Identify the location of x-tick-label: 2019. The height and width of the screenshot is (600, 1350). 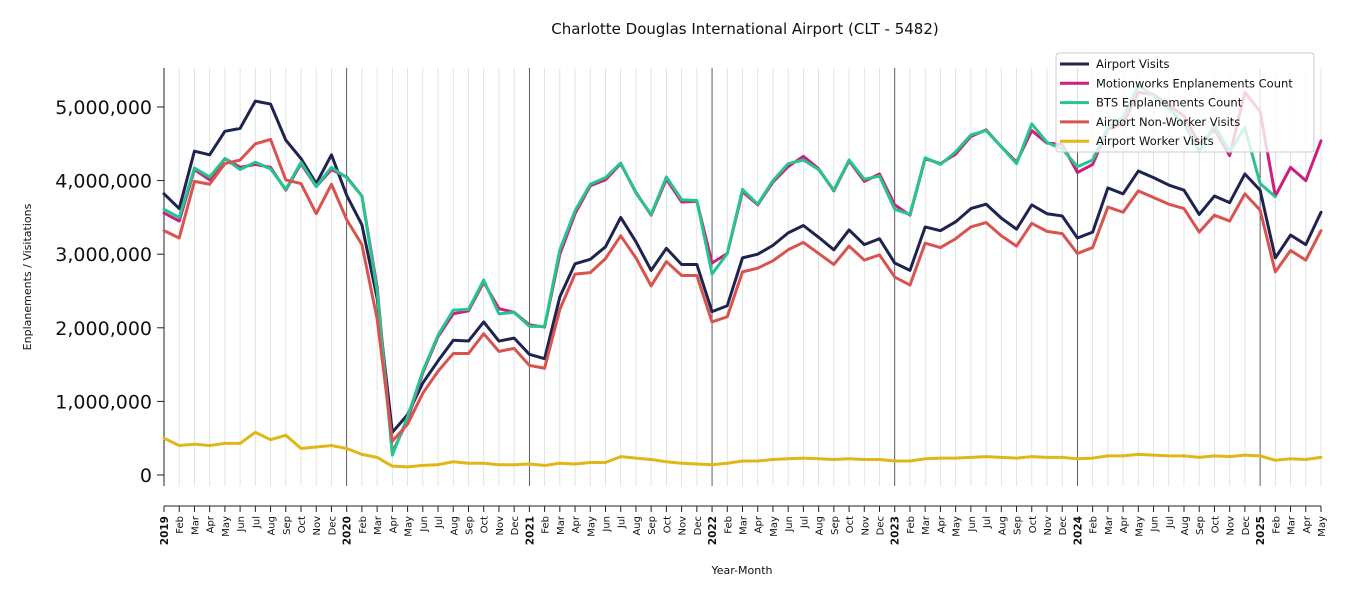
(165, 530).